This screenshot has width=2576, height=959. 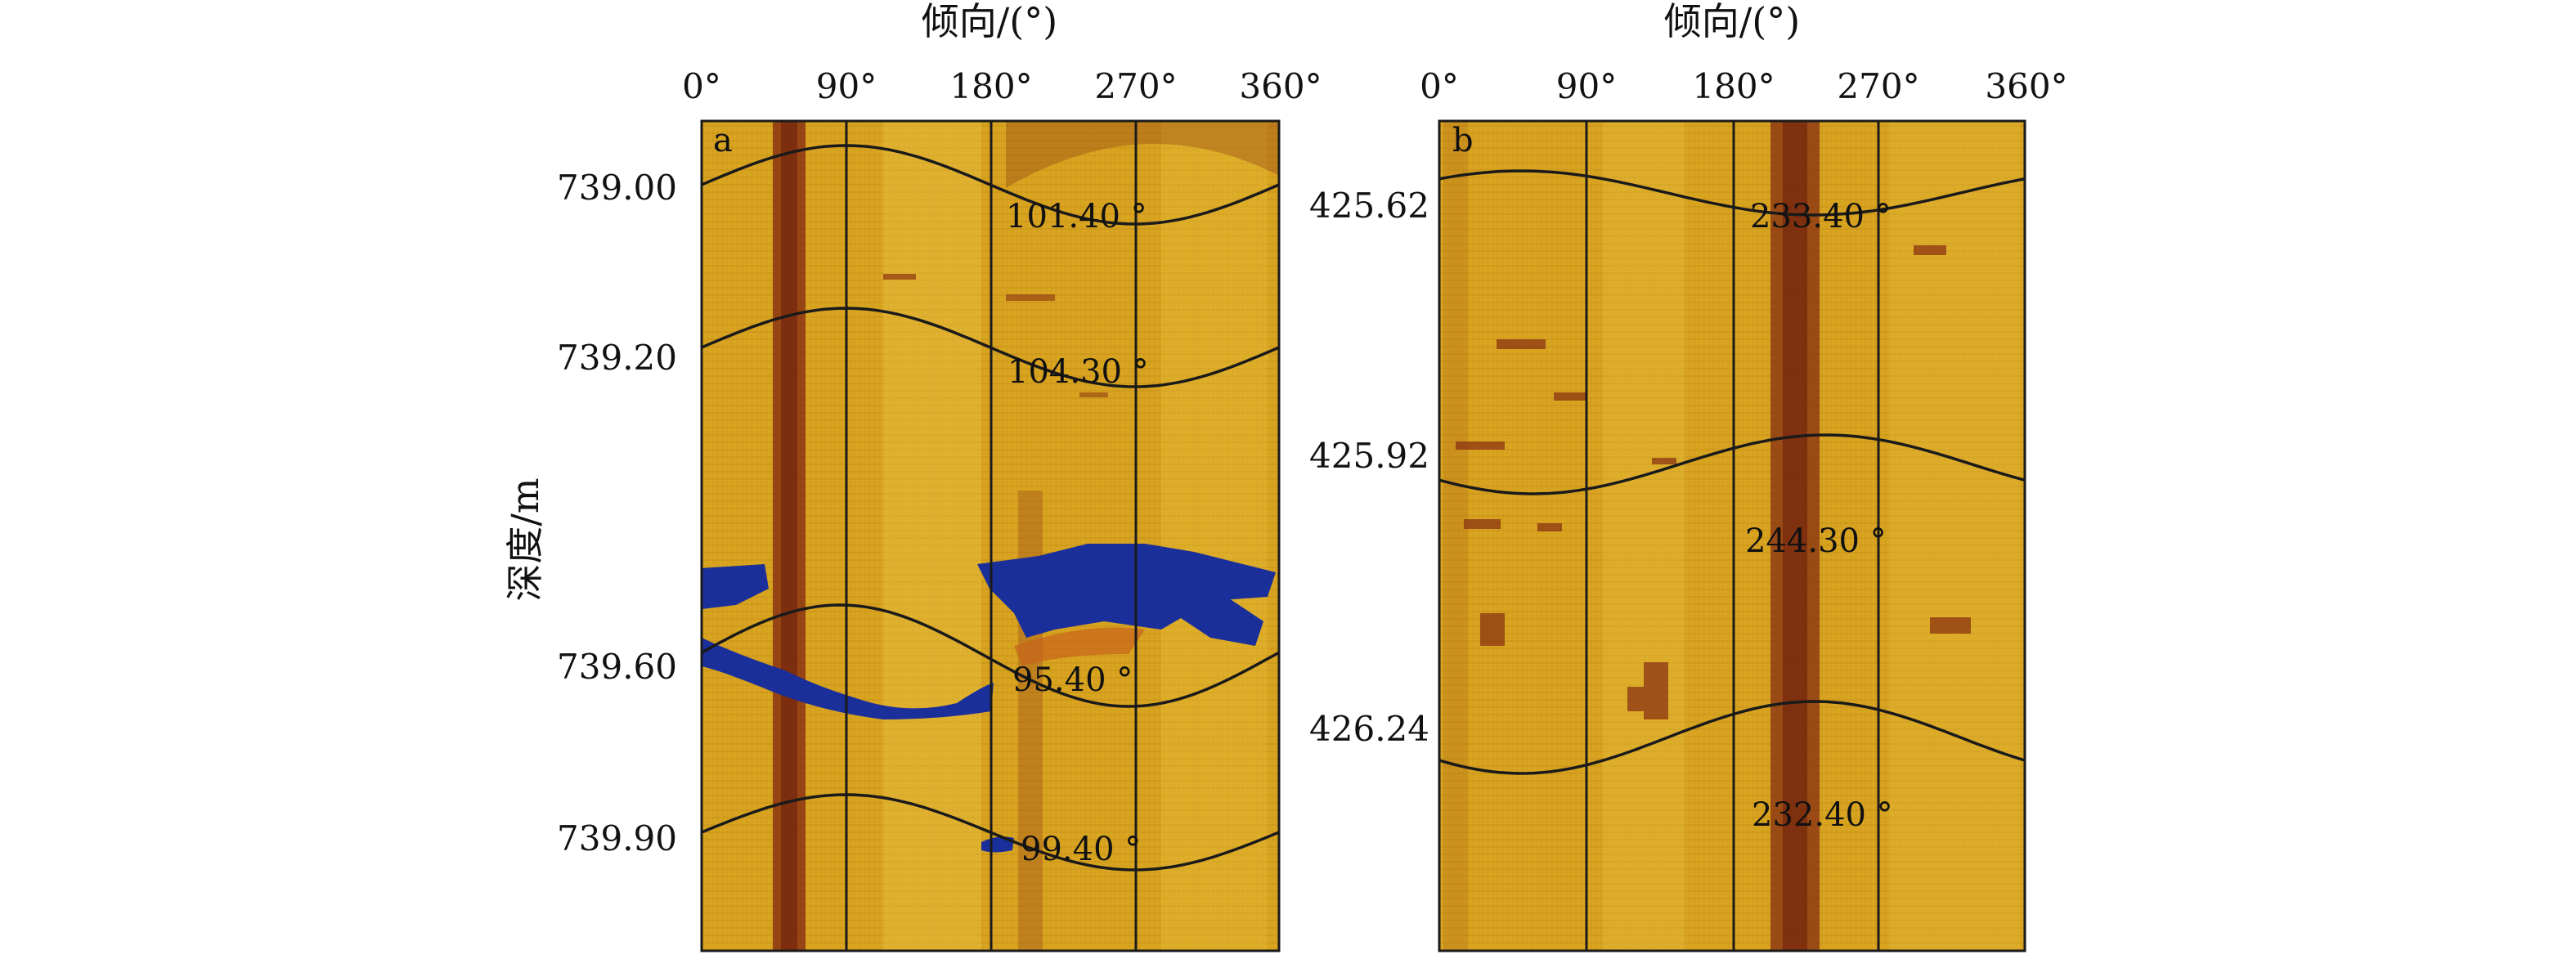 What do you see at coordinates (1463, 140) in the screenshot?
I see `panel-b-label: b` at bounding box center [1463, 140].